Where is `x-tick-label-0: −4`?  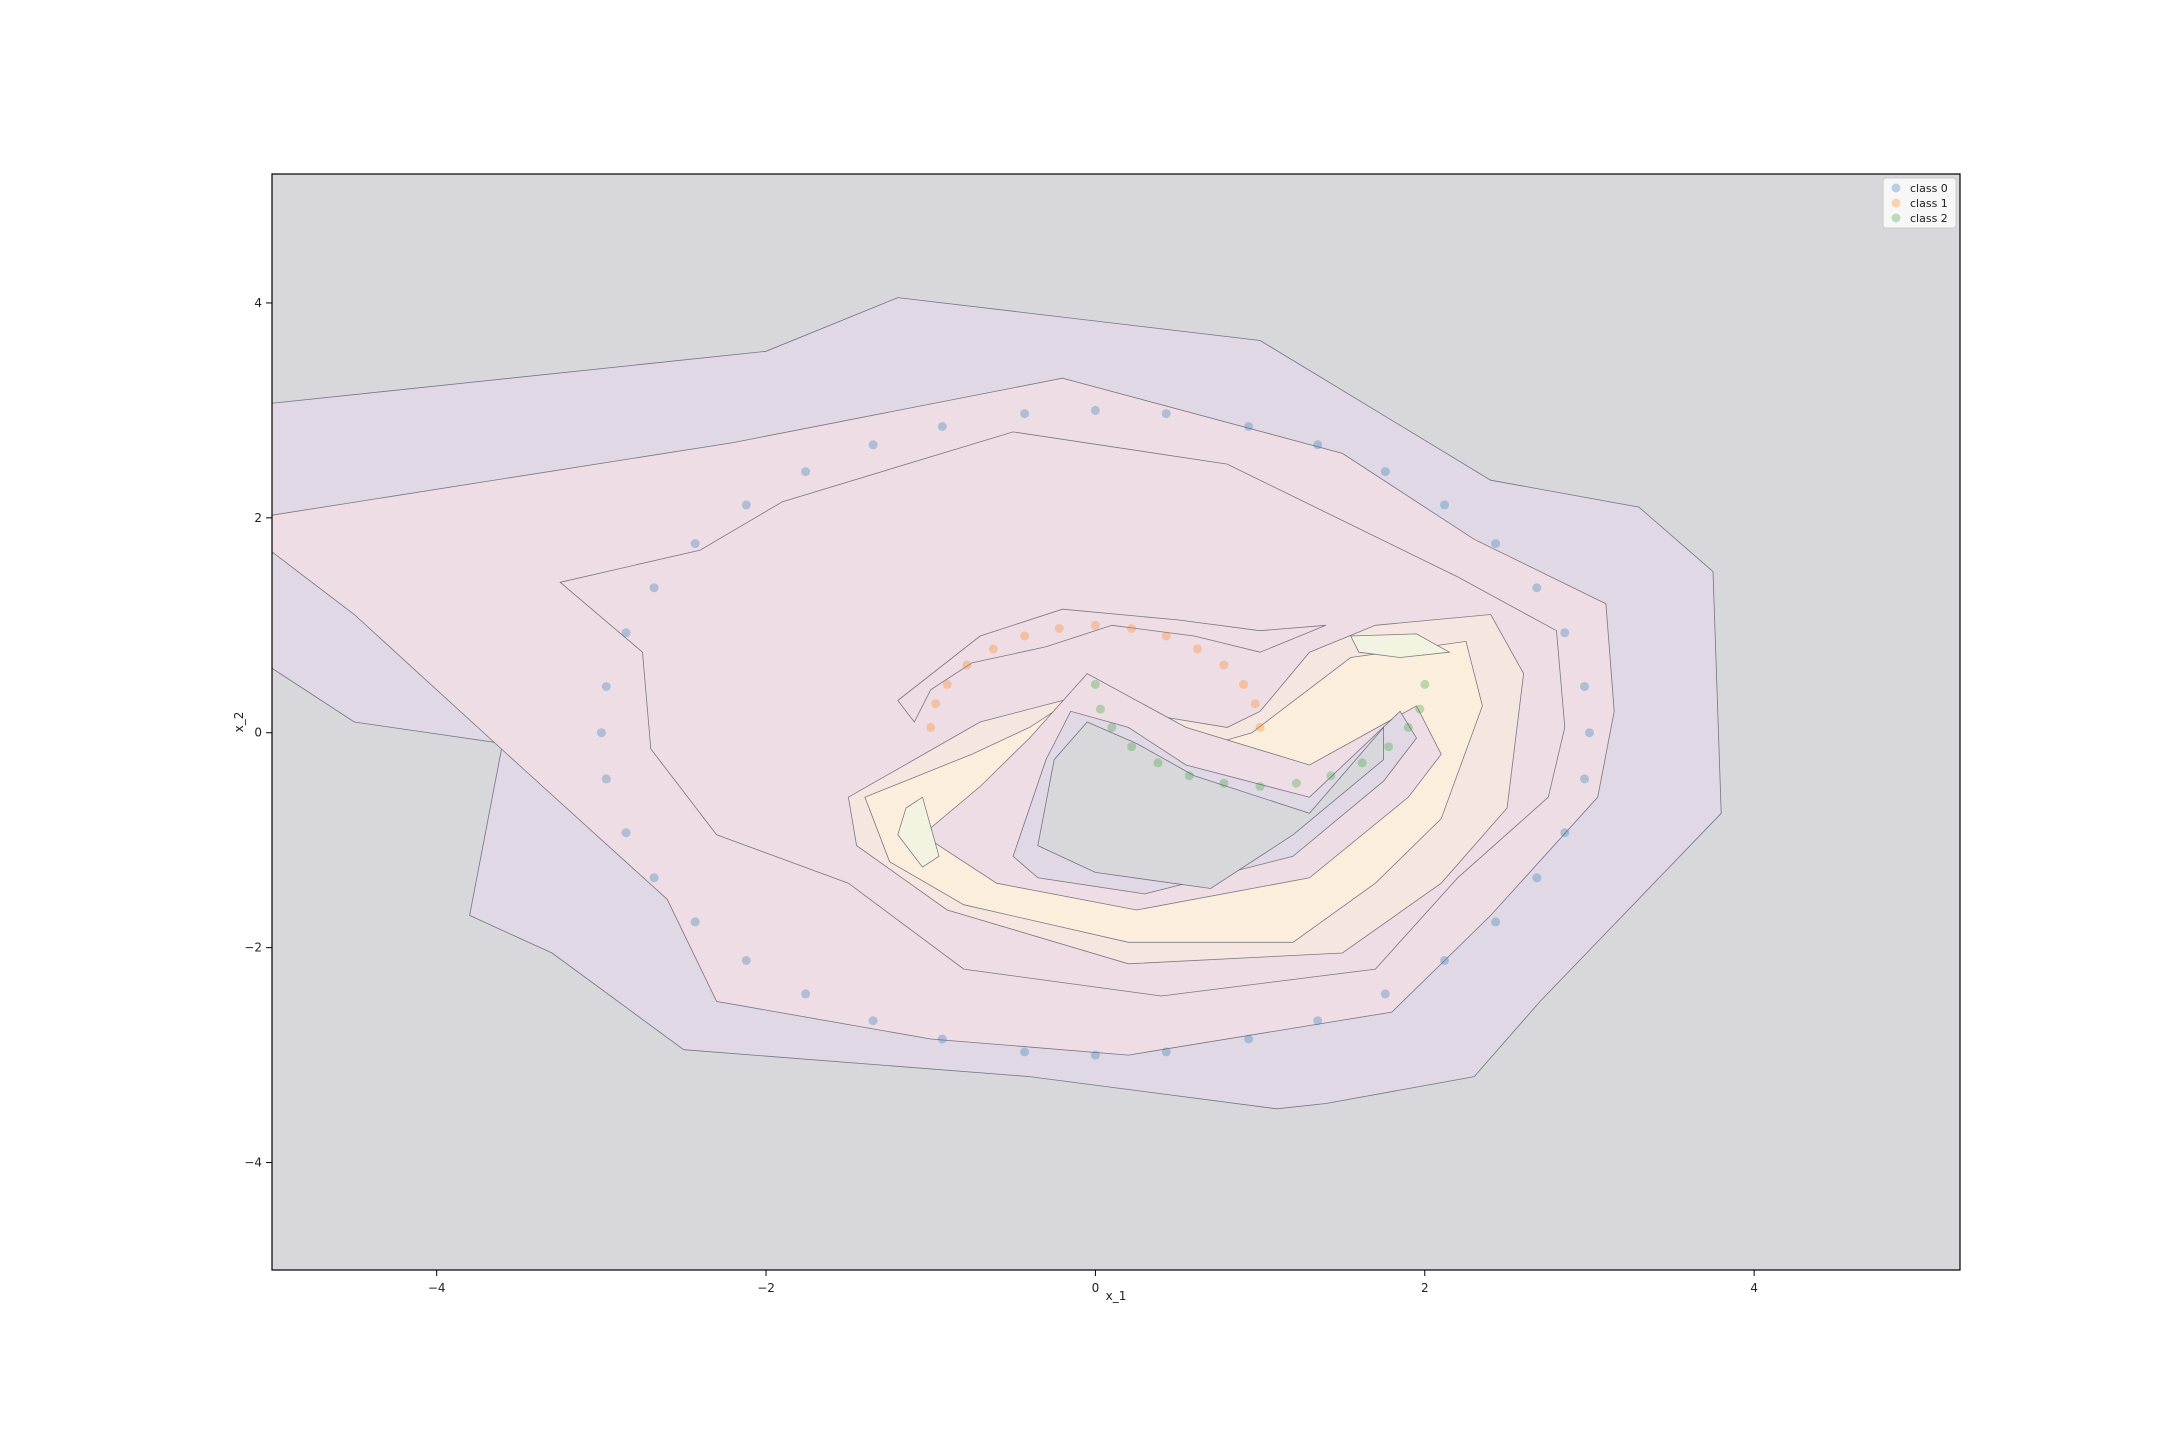 x-tick-label-0: −4 is located at coordinates (437, 1288).